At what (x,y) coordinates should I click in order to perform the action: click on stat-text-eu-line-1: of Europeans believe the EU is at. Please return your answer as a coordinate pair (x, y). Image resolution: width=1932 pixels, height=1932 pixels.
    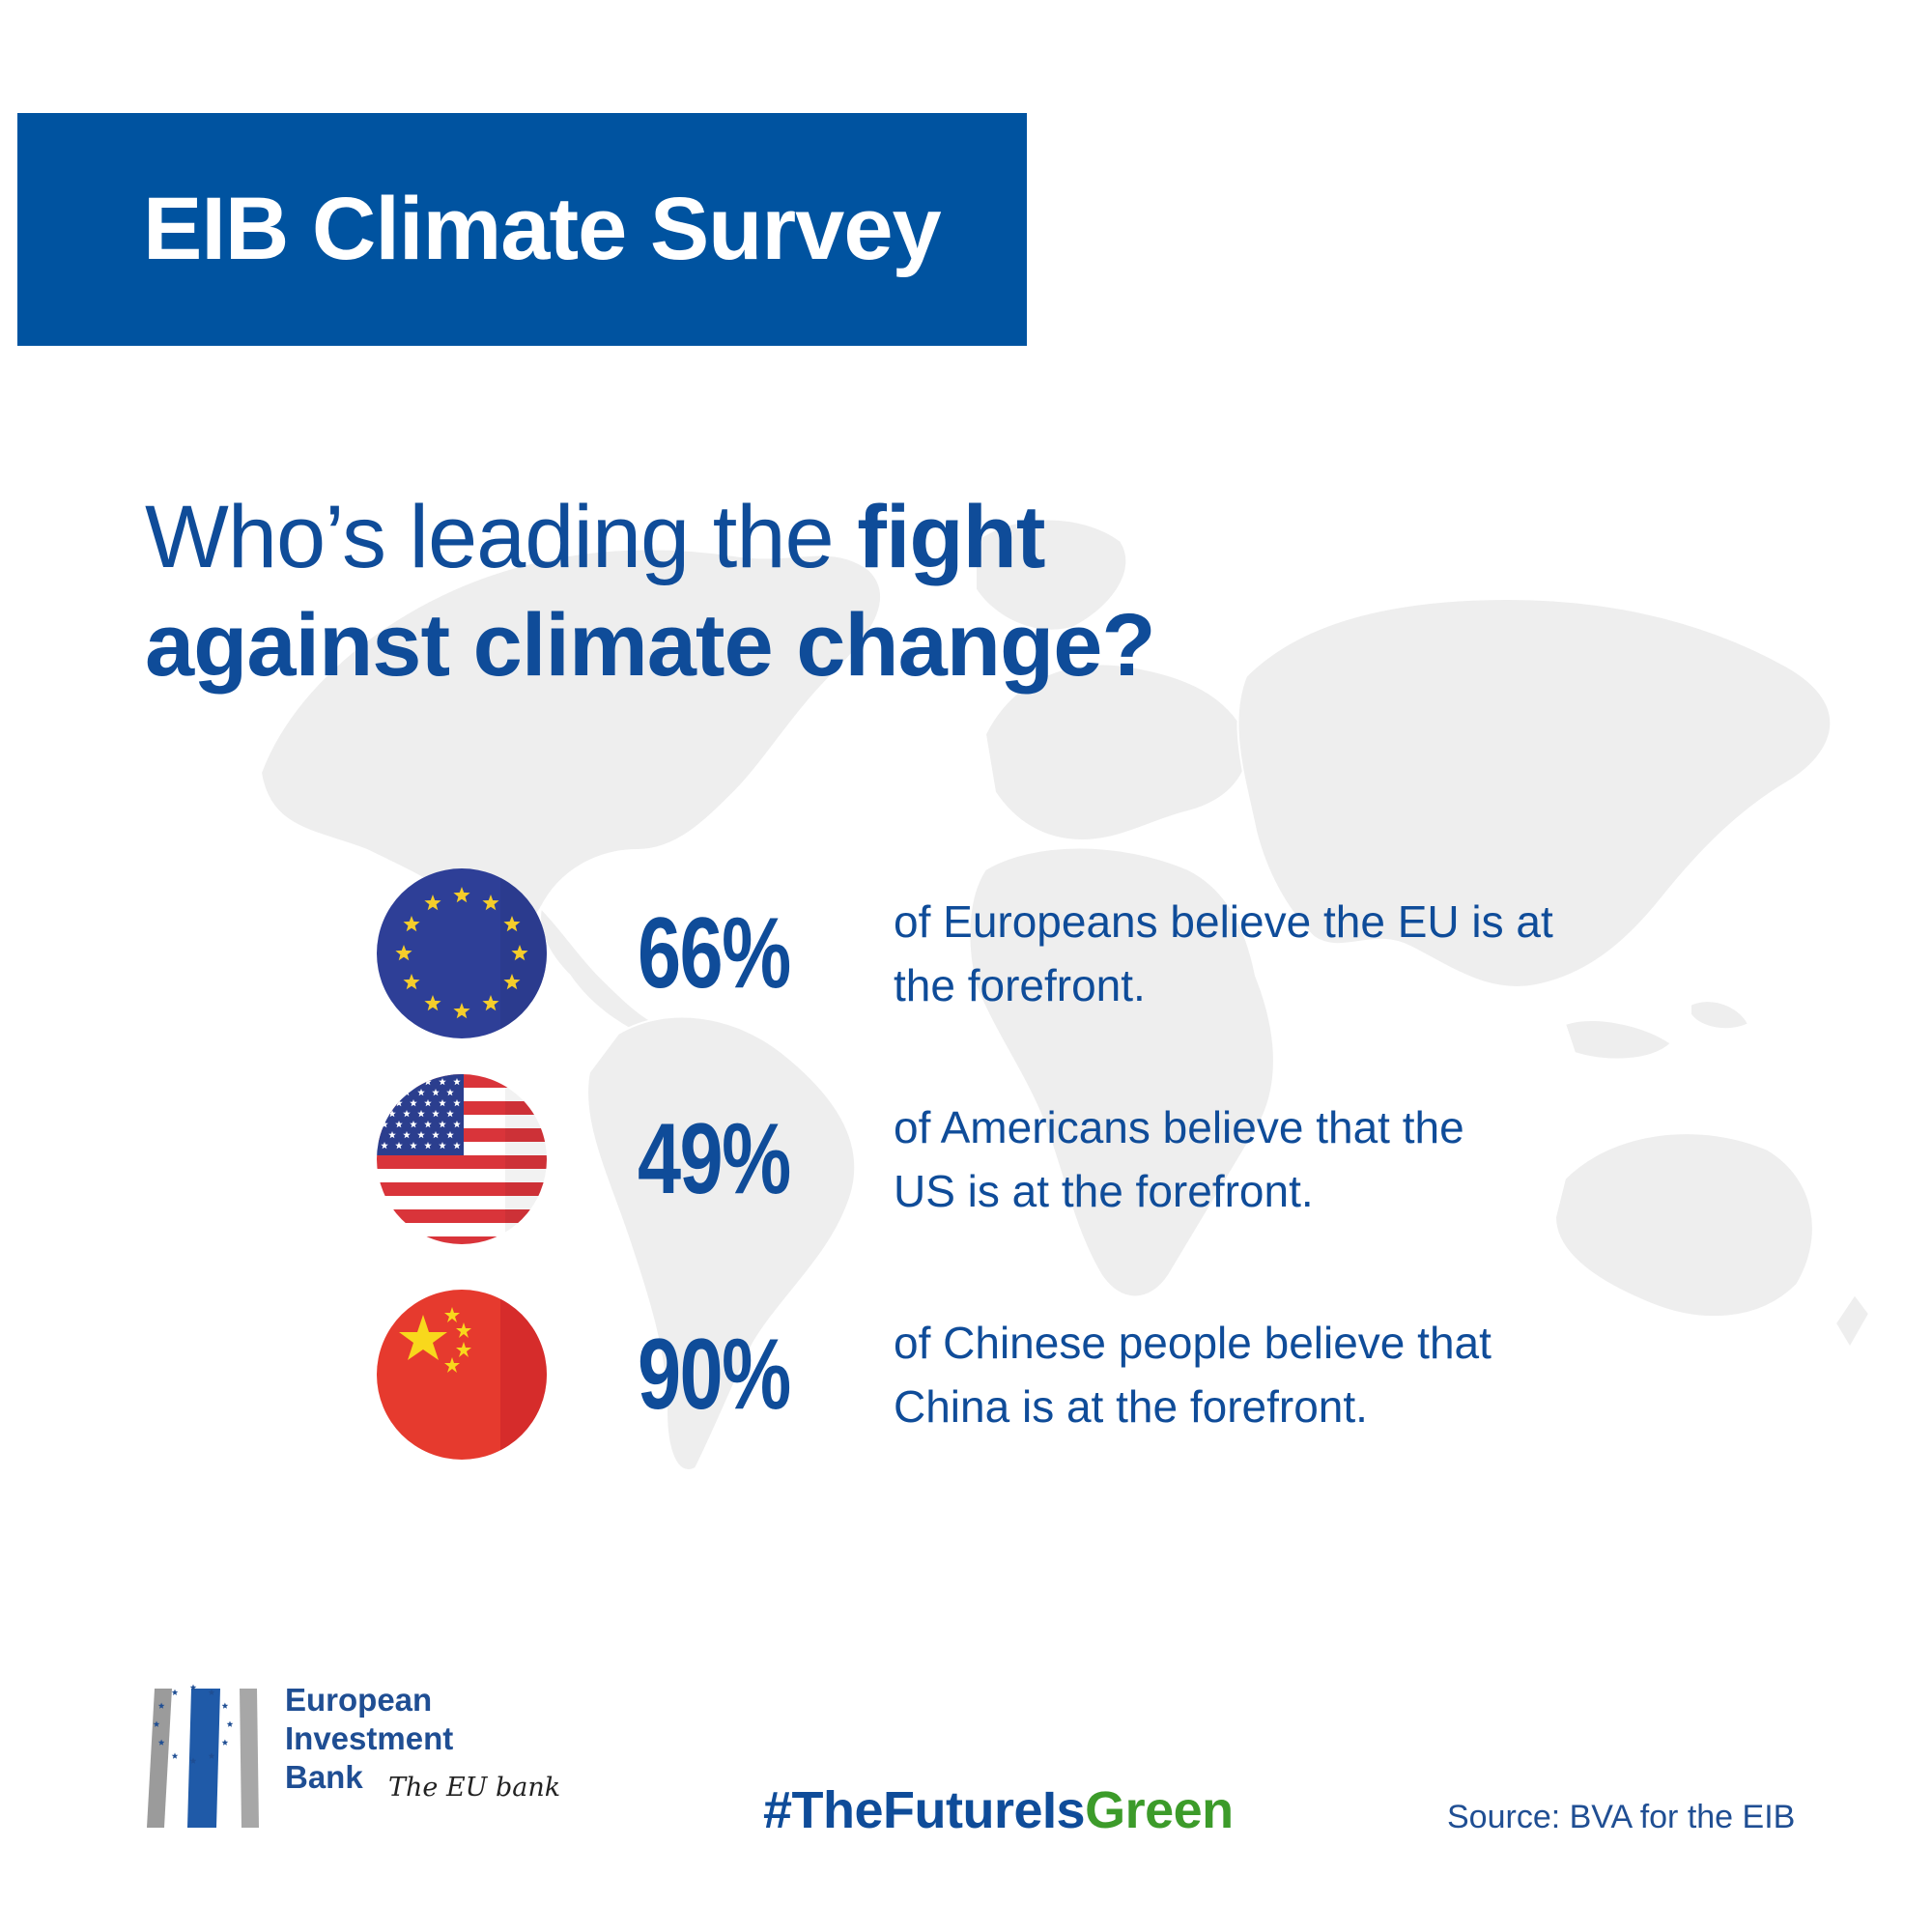
    Looking at the image, I should click on (1223, 921).